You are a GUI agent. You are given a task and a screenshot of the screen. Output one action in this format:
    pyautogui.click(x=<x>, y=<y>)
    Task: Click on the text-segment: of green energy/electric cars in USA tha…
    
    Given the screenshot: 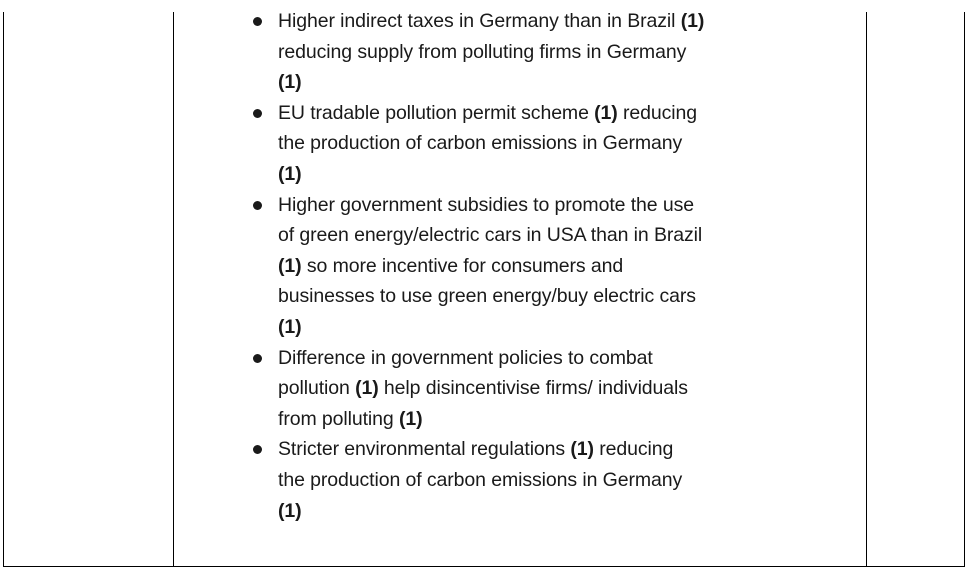 What is the action you would take?
    pyautogui.click(x=490, y=235)
    